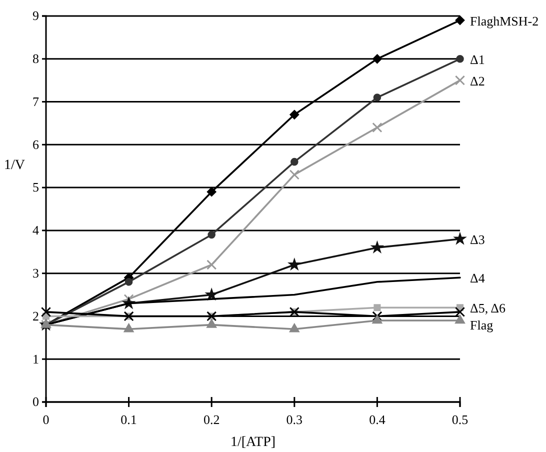 This screenshot has width=546, height=452. What do you see at coordinates (482, 325) in the screenshot?
I see `series-label: Flag` at bounding box center [482, 325].